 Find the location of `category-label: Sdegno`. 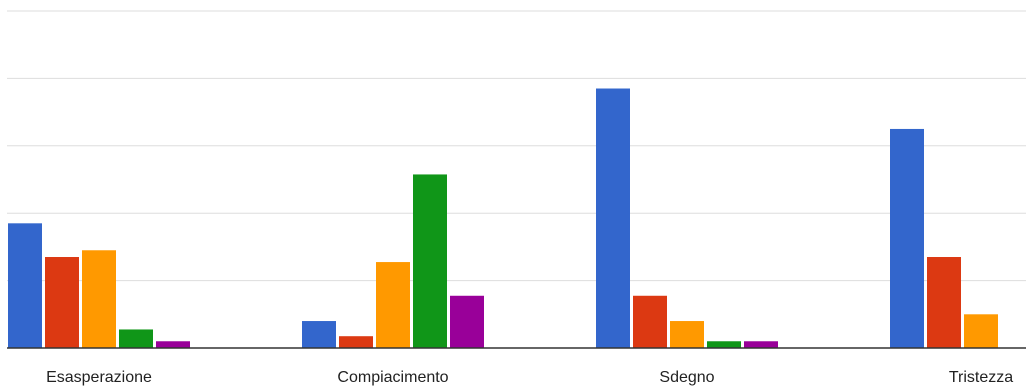

category-label: Sdegno is located at coordinates (686, 377).